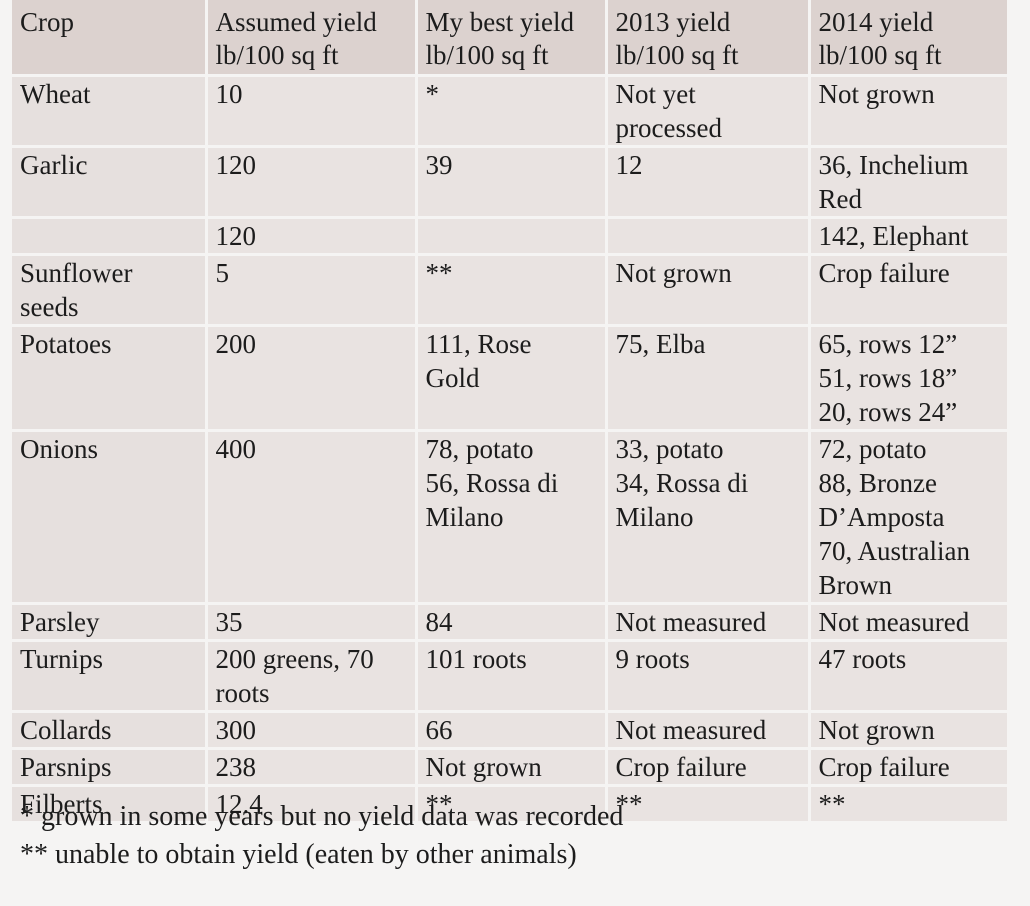 Image resolution: width=1030 pixels, height=906 pixels. Describe the element at coordinates (476, 659) in the screenshot. I see `cell-best-yield-line: 101 roots` at that location.